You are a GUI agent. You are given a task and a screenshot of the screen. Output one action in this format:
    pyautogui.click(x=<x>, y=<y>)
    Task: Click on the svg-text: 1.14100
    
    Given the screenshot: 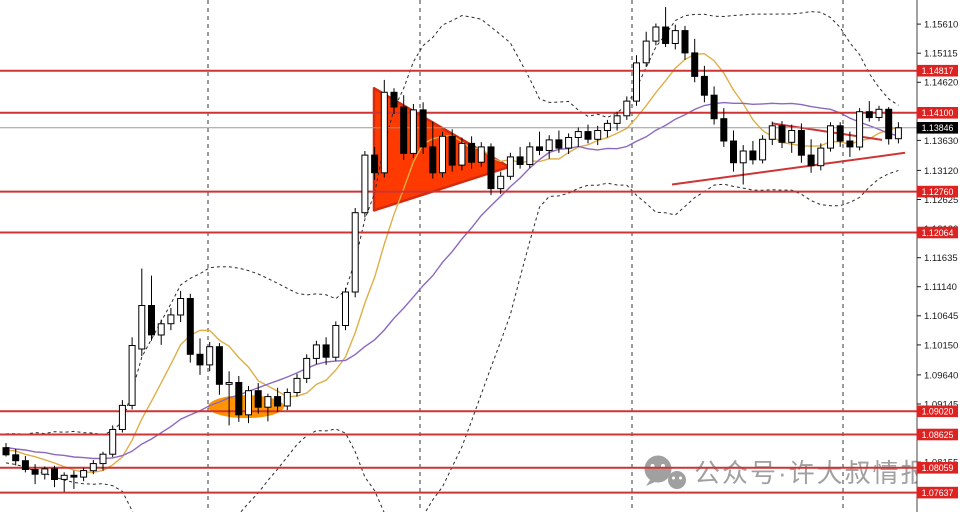 What is the action you would take?
    pyautogui.click(x=938, y=113)
    